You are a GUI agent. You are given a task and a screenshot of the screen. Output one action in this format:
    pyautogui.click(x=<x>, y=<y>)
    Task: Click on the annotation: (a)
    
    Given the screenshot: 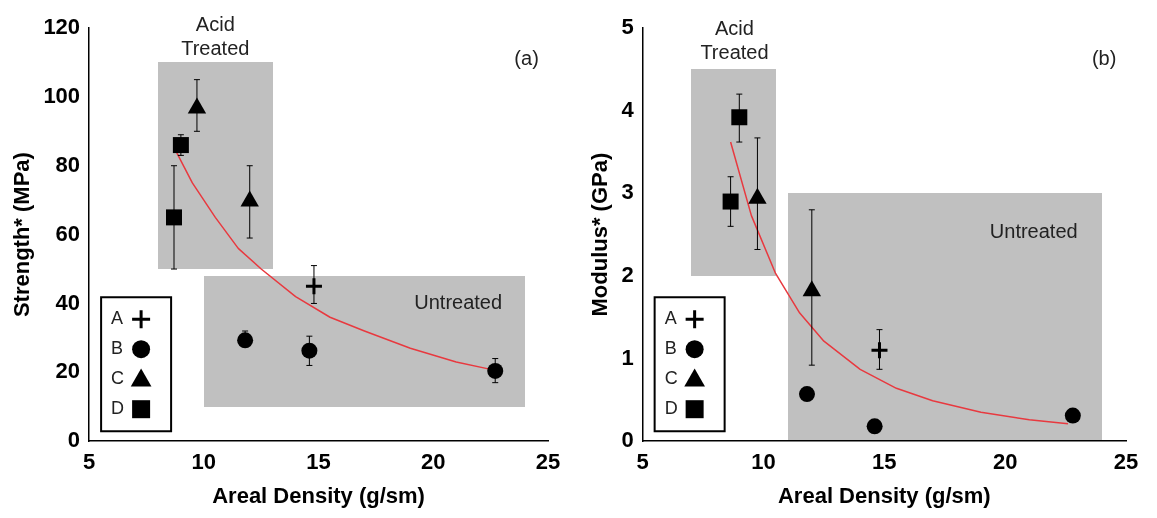 What is the action you would take?
    pyautogui.click(x=526, y=57)
    